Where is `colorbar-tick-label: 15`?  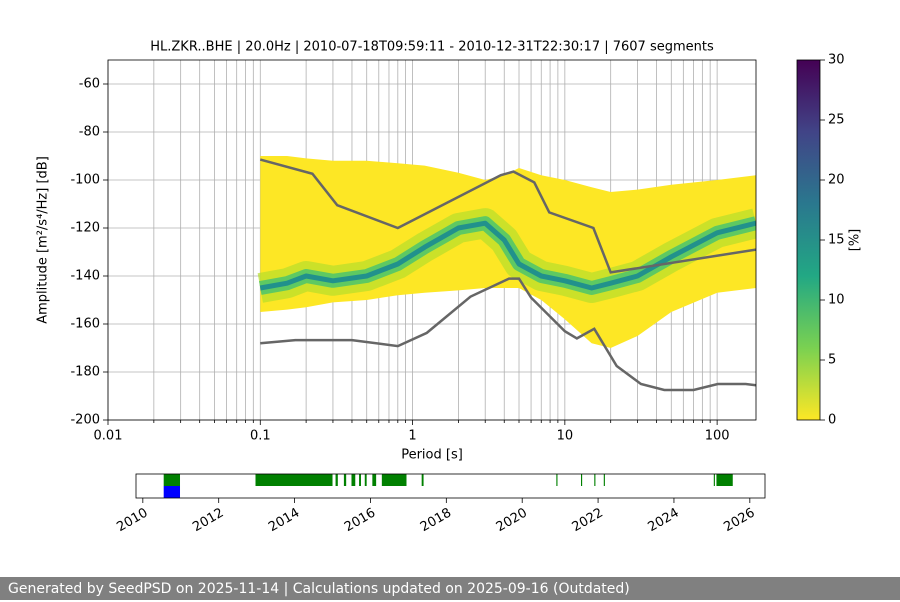 colorbar-tick-label: 15 is located at coordinates (836, 240).